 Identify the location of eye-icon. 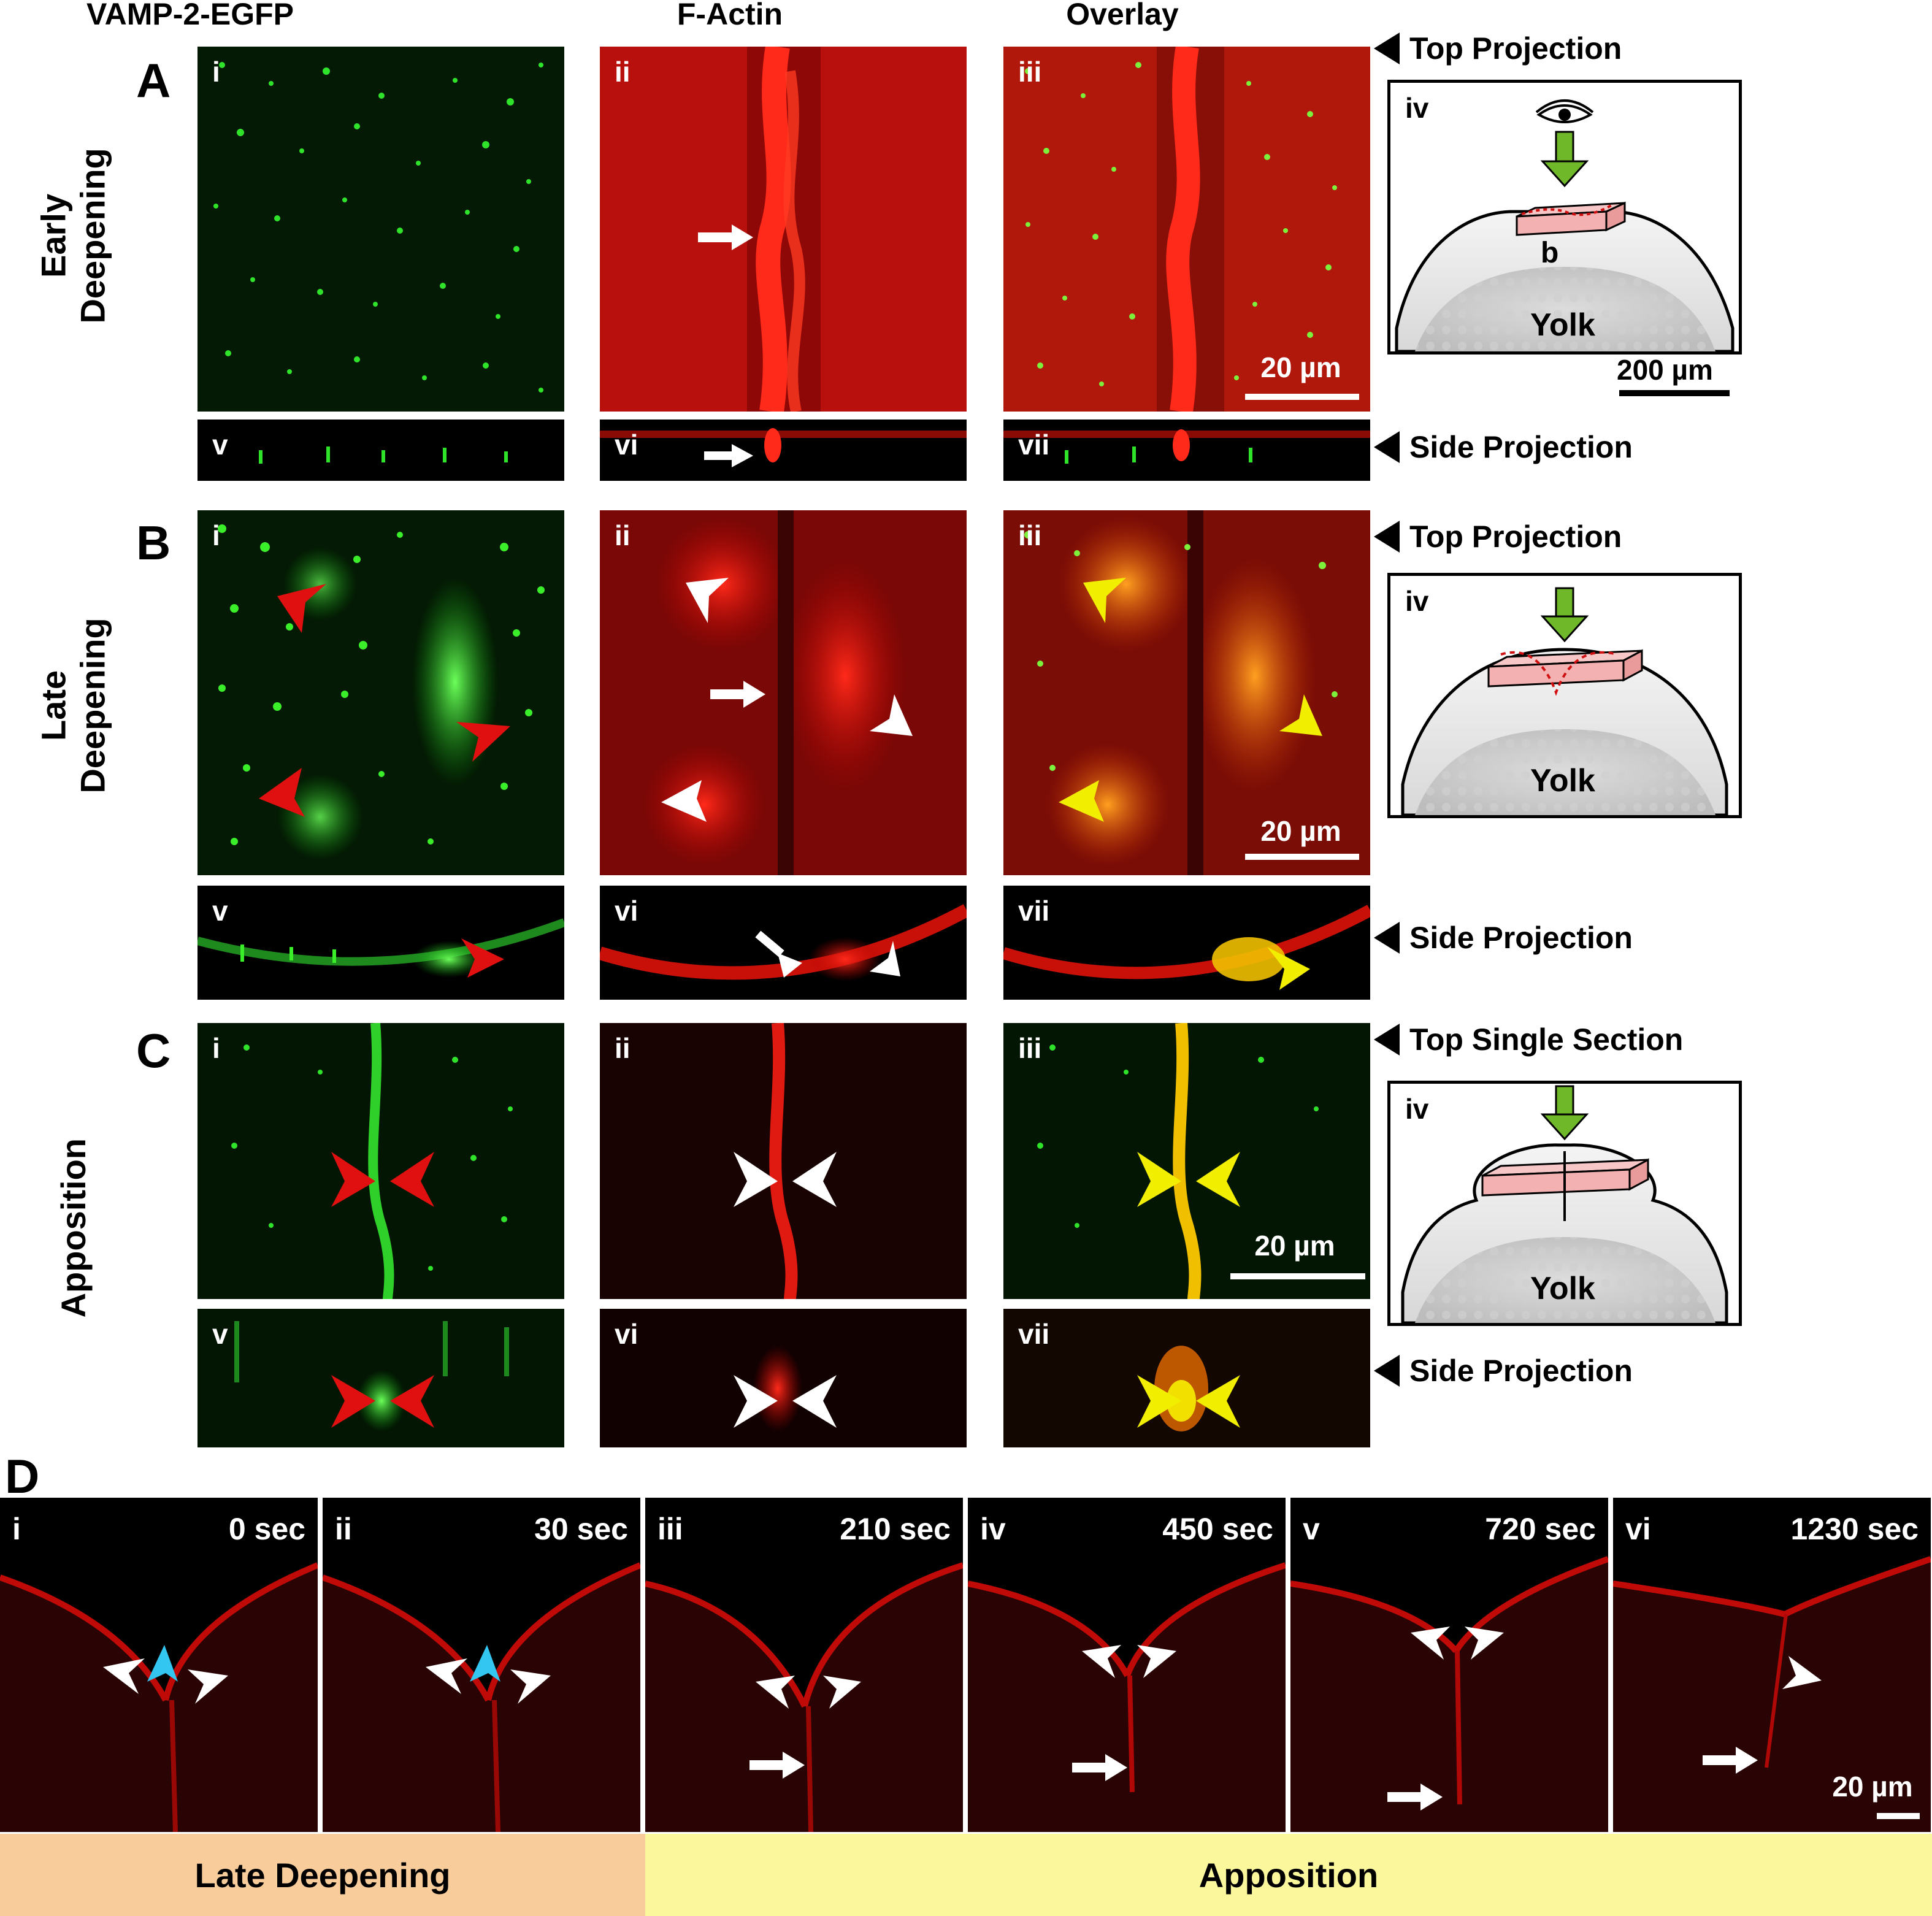
(1564, 111).